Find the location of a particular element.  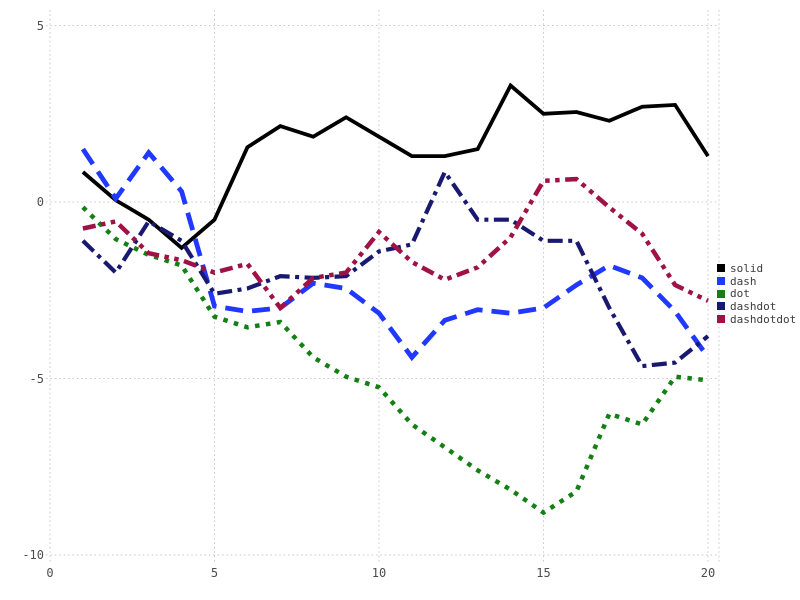

legend-label: dashdot is located at coordinates (753, 306).